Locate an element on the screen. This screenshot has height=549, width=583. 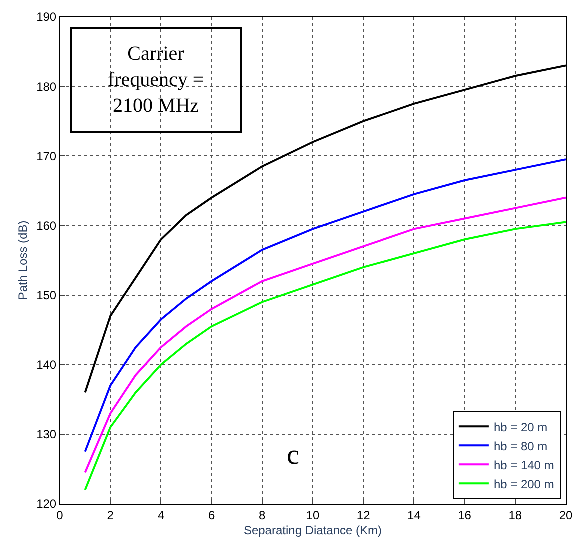
annotation: Carrier frequency = 2100 MHz is located at coordinates (156, 80).